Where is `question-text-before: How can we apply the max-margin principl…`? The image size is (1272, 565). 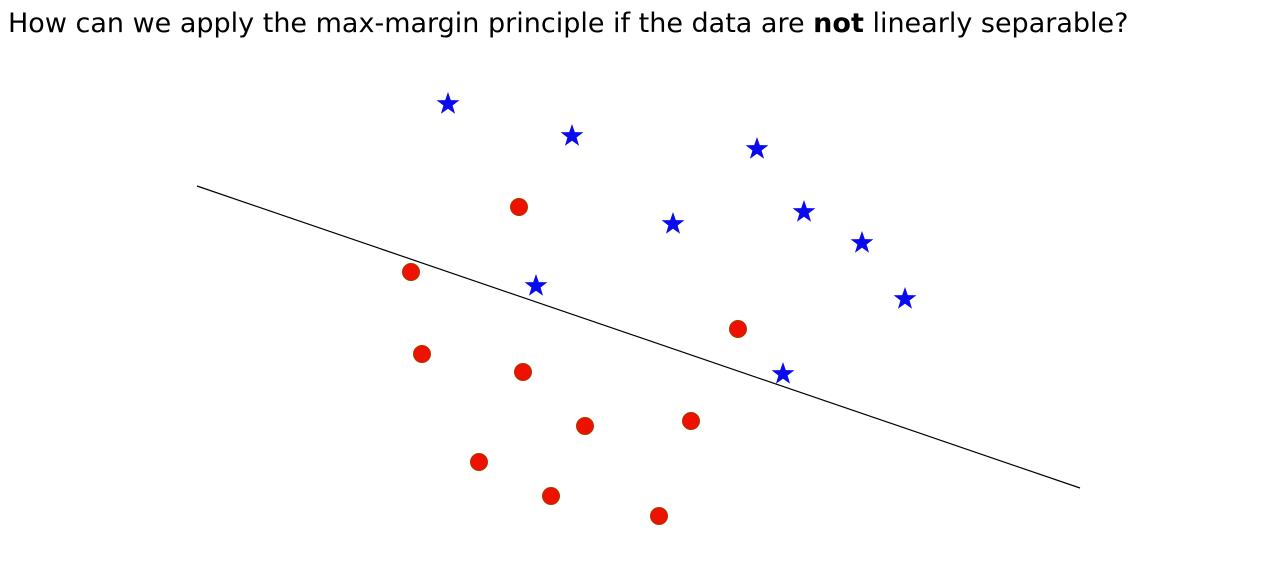 question-text-before: How can we apply the max-margin principl… is located at coordinates (411, 23).